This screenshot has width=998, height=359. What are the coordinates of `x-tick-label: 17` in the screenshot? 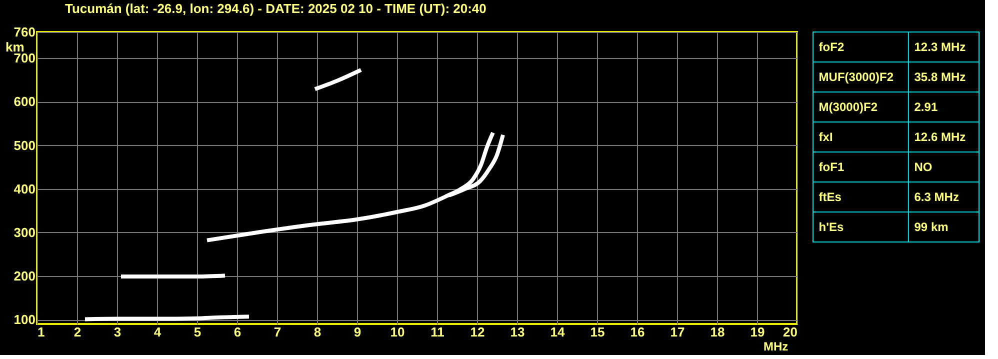 It's located at (677, 332).